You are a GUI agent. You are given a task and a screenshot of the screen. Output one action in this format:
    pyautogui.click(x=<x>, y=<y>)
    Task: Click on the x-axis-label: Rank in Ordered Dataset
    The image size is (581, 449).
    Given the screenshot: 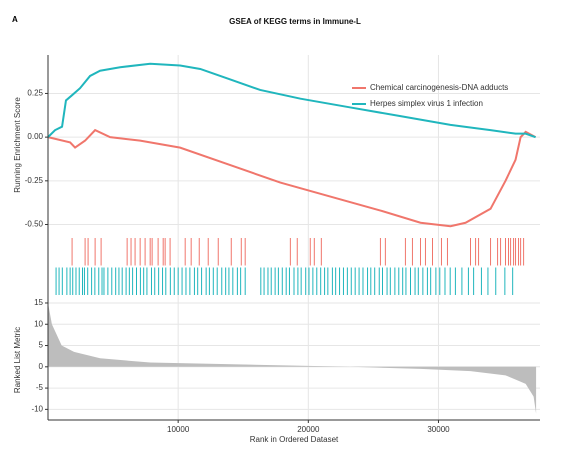 What is the action you would take?
    pyautogui.click(x=294, y=439)
    